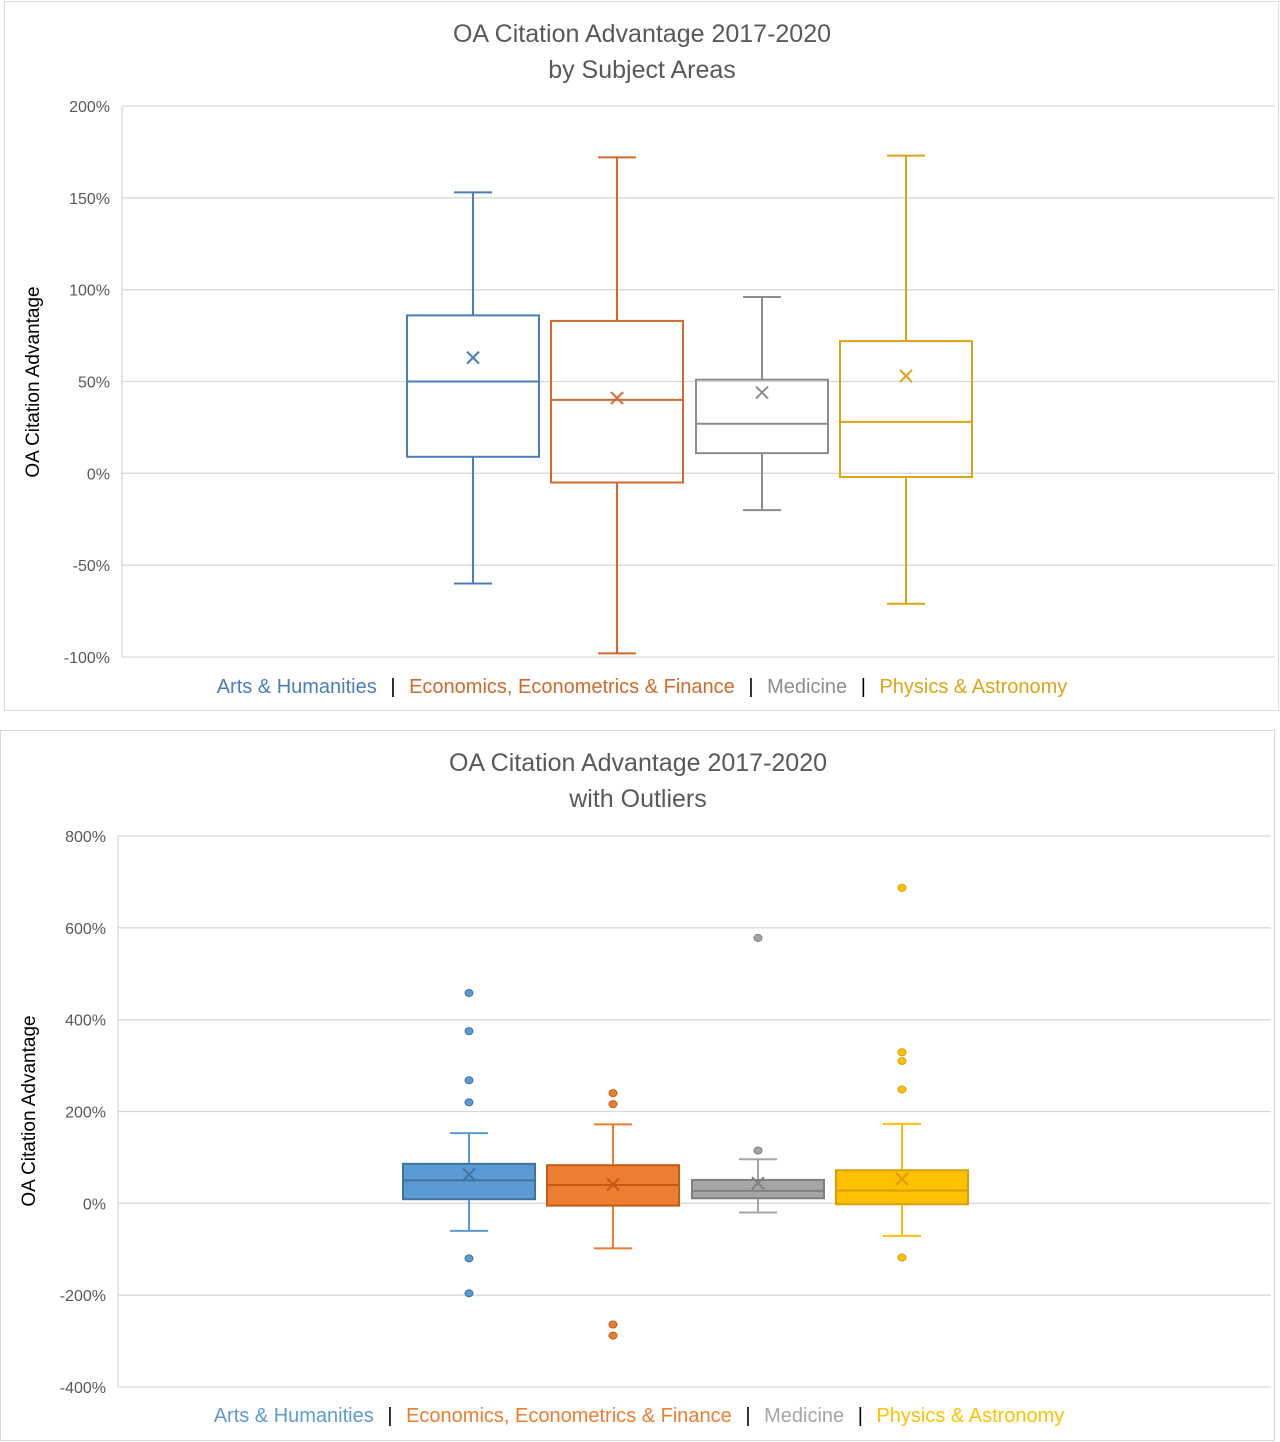 The height and width of the screenshot is (1442, 1280). What do you see at coordinates (89, 291) in the screenshot?
I see `y-tick-label: 100%` at bounding box center [89, 291].